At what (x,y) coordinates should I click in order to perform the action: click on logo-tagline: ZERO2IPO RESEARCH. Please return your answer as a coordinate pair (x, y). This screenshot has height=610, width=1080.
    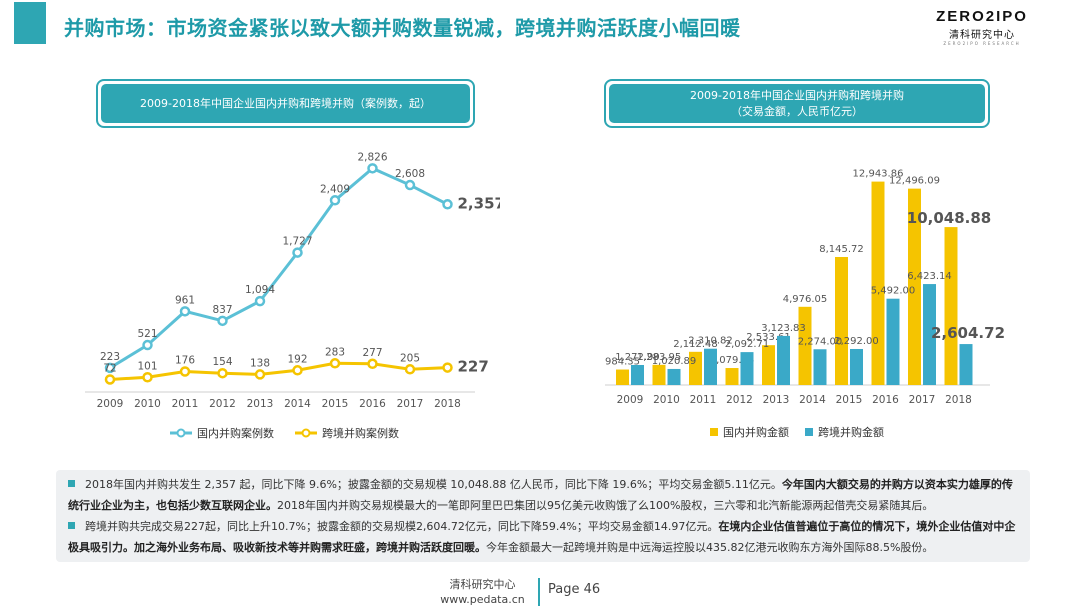
    Looking at the image, I should click on (982, 43).